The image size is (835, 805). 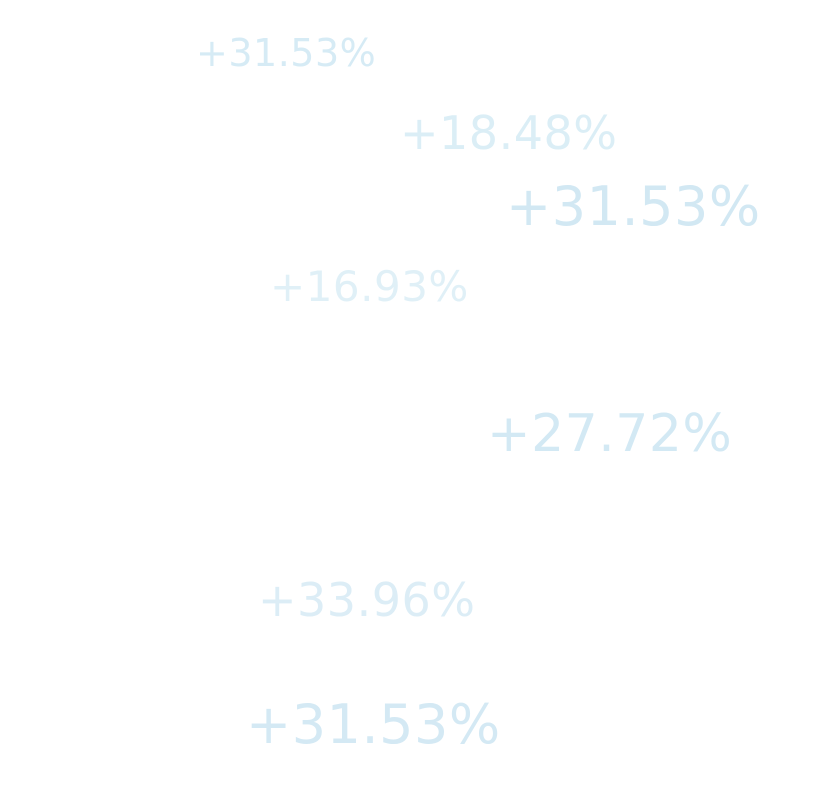 What do you see at coordinates (367, 600) in the screenshot?
I see `percentage-label: +33.96%` at bounding box center [367, 600].